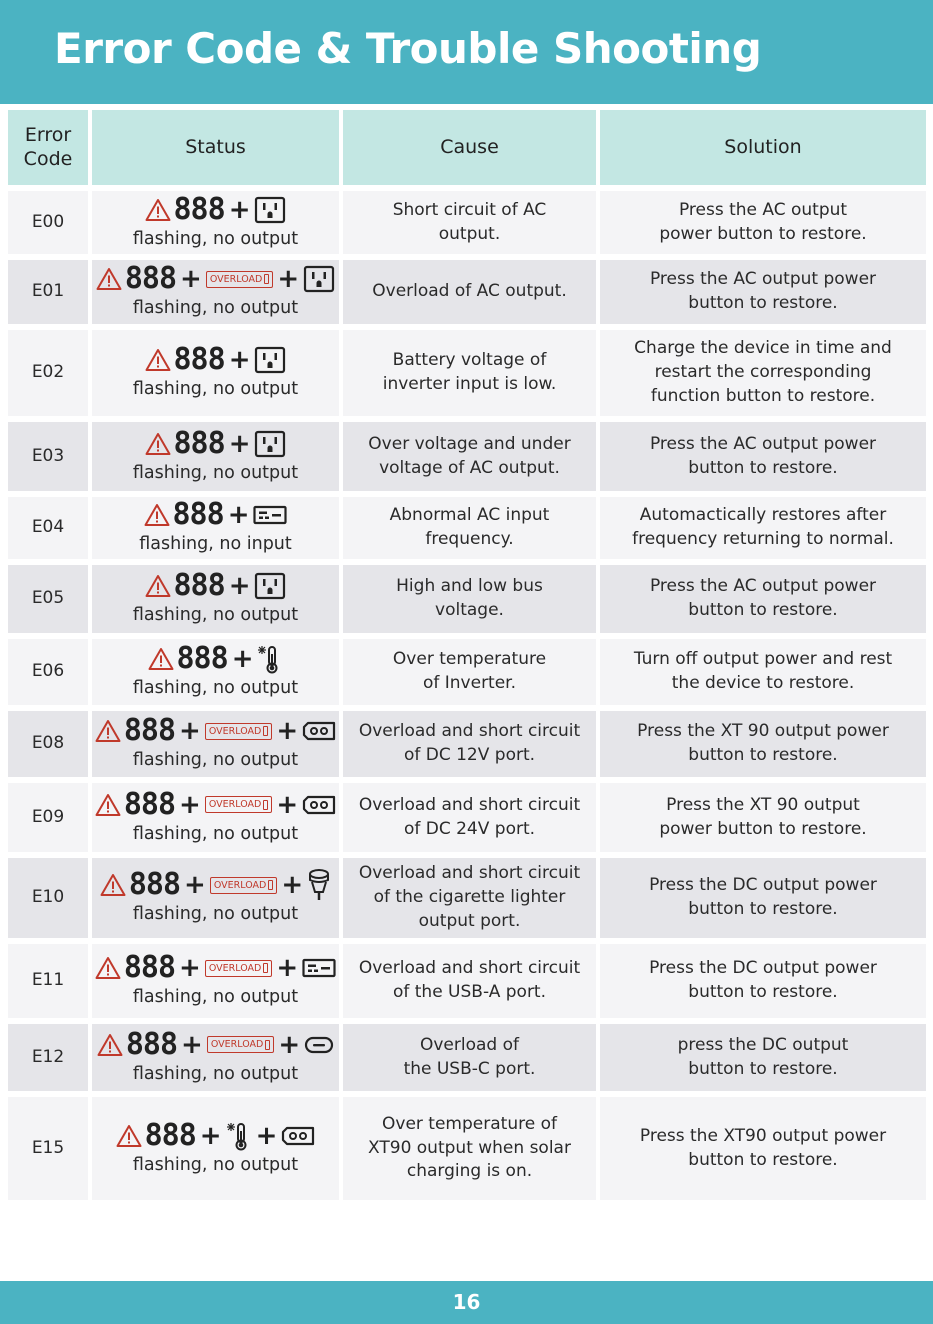 This screenshot has width=933, height=1324. Describe the element at coordinates (48, 981) in the screenshot. I see `error-code-cell: E11` at that location.